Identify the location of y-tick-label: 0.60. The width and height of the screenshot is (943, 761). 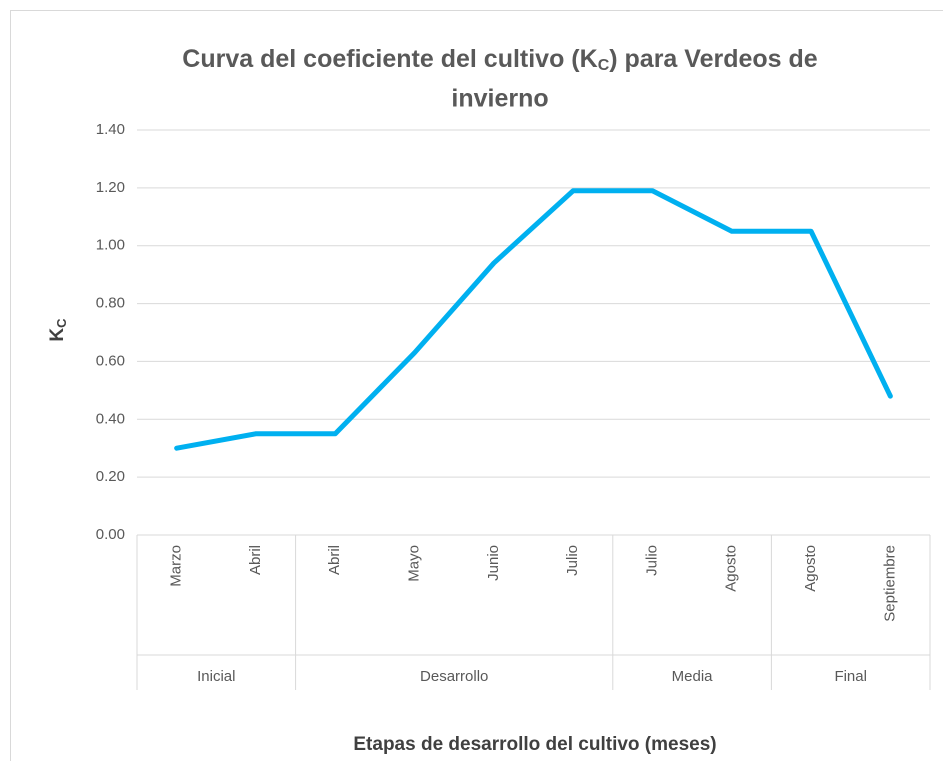
(110, 360).